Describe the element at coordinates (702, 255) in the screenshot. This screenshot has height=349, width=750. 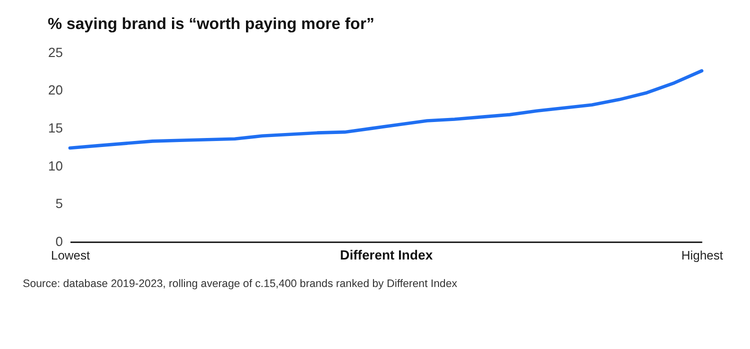
I see `x-tick-label: Highest` at that location.